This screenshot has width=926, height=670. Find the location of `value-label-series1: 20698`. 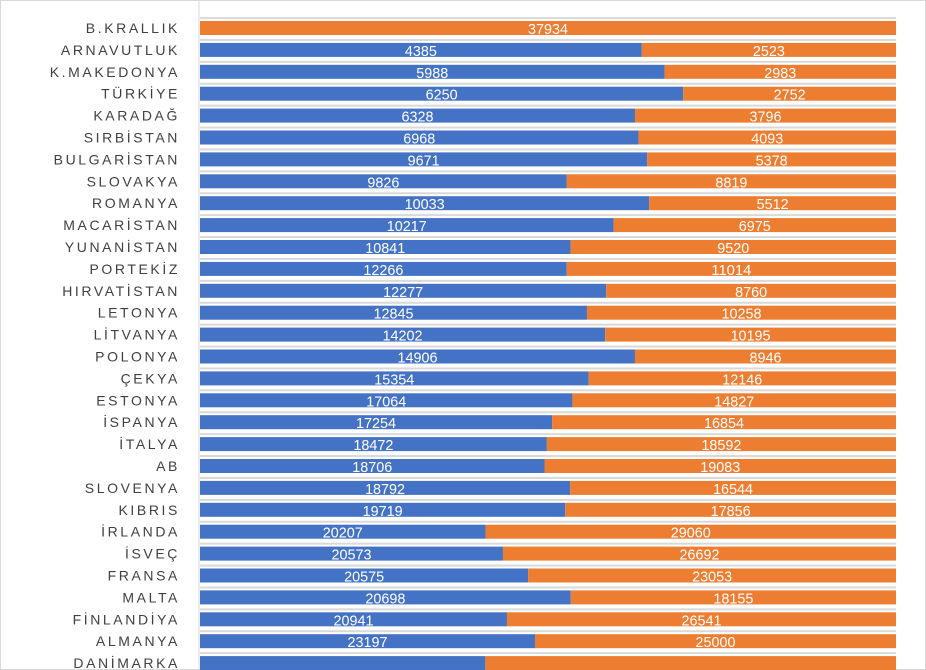

value-label-series1: 20698 is located at coordinates (385, 598).